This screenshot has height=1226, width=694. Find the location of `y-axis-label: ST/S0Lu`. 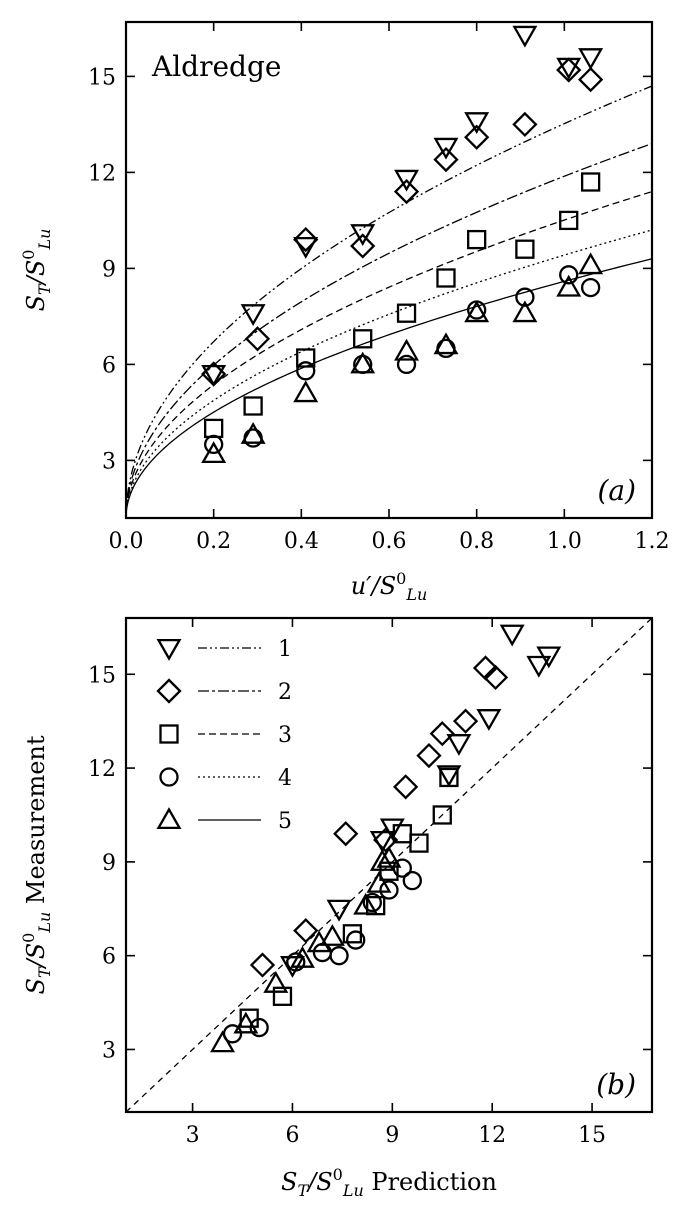

y-axis-label: ST/S0Lu is located at coordinates (36, 270).